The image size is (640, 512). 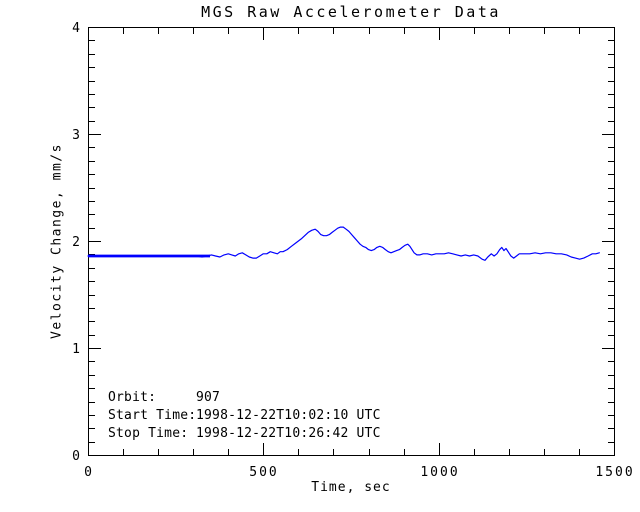 I want to click on annotation-start-time-label: Start Time:, so click(x=152, y=415).